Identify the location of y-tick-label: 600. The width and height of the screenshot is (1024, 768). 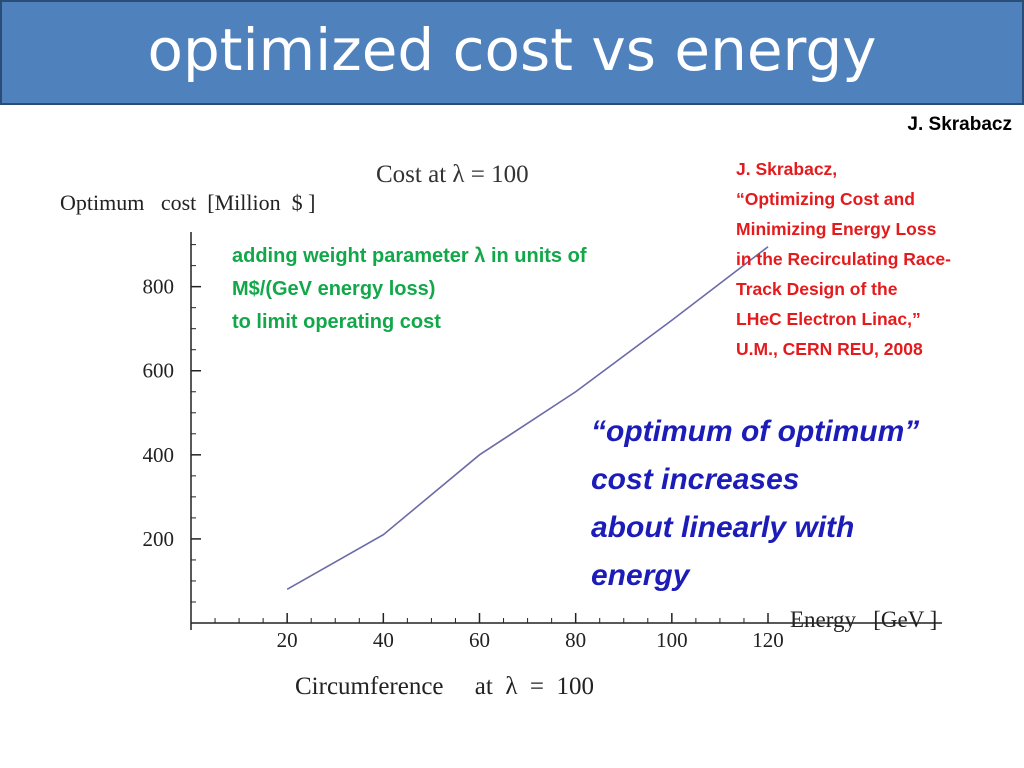
(159, 371).